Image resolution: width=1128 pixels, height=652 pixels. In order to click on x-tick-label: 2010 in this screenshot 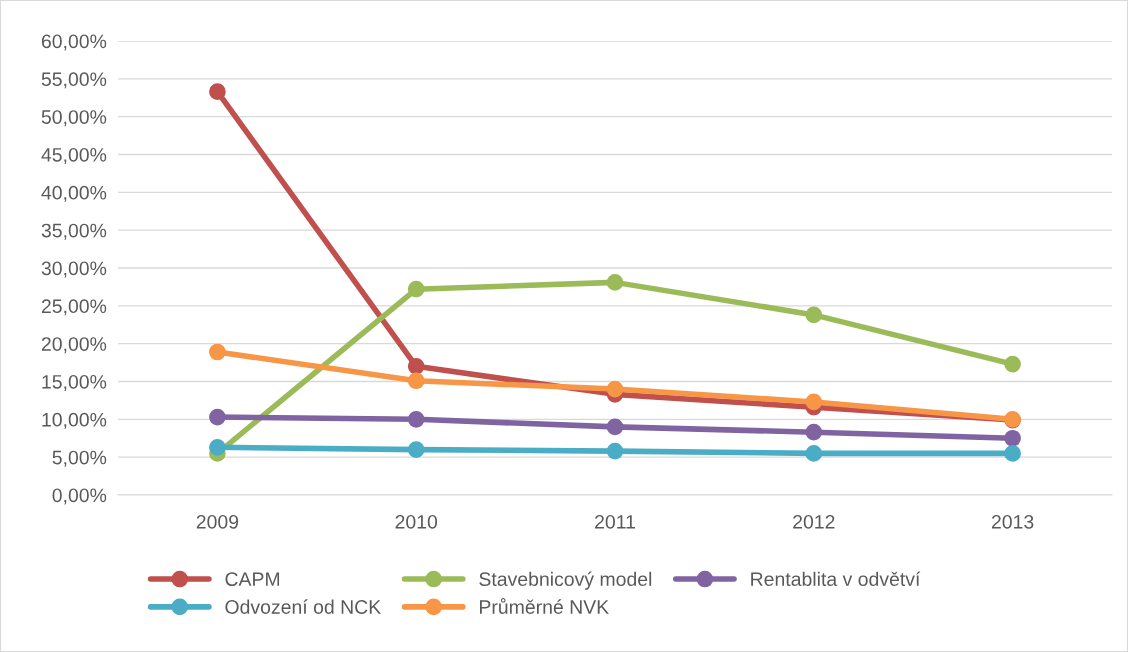, I will do `click(416, 521)`.